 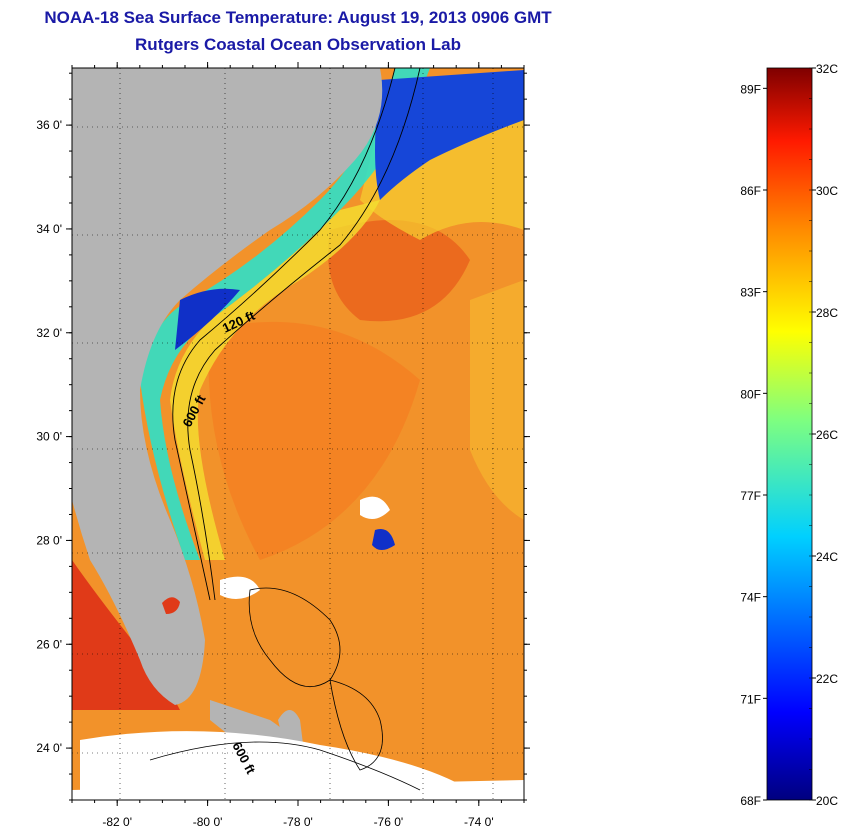 I want to click on lat-tick-label: 24 0', so click(x=49, y=748).